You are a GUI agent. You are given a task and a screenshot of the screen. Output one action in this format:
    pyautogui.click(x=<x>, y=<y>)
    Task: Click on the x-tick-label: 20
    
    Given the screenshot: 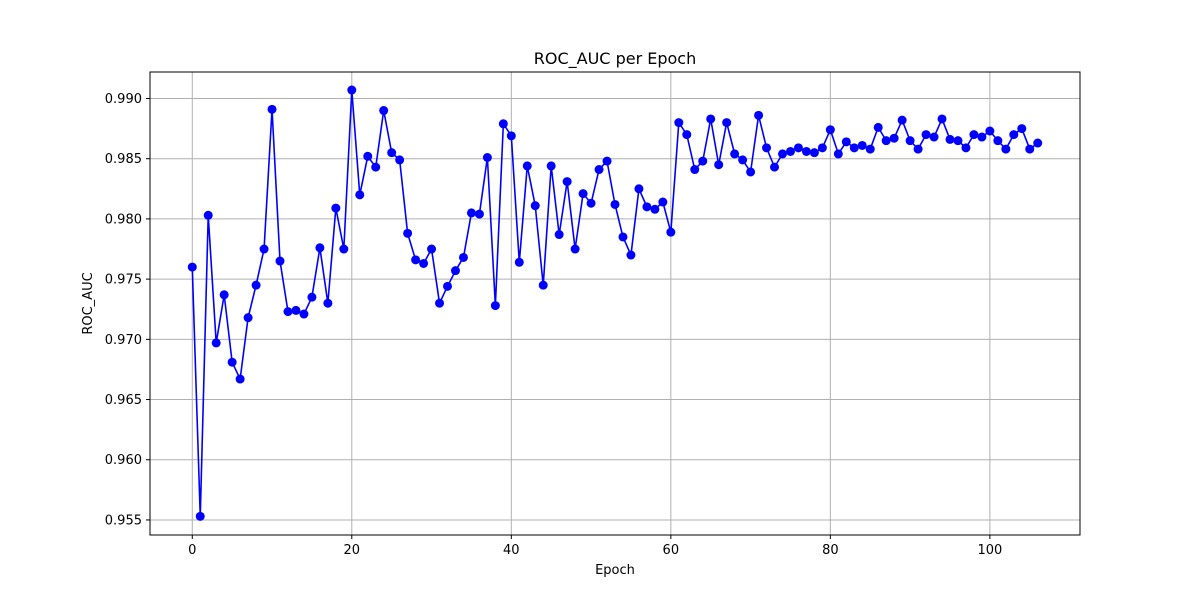 What is the action you would take?
    pyautogui.click(x=352, y=550)
    